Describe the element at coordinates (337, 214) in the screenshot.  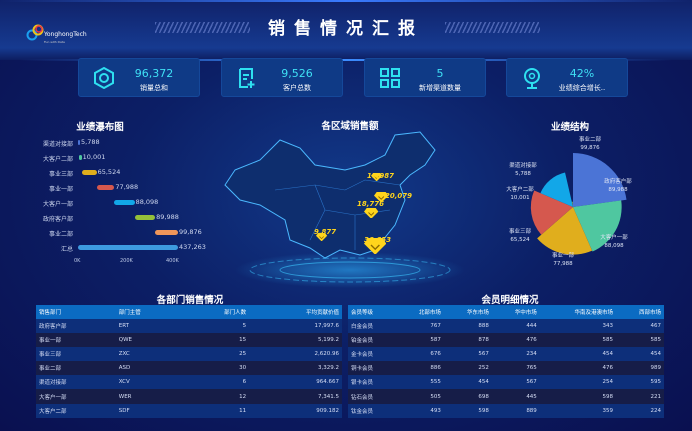
I see `map-borders` at that location.